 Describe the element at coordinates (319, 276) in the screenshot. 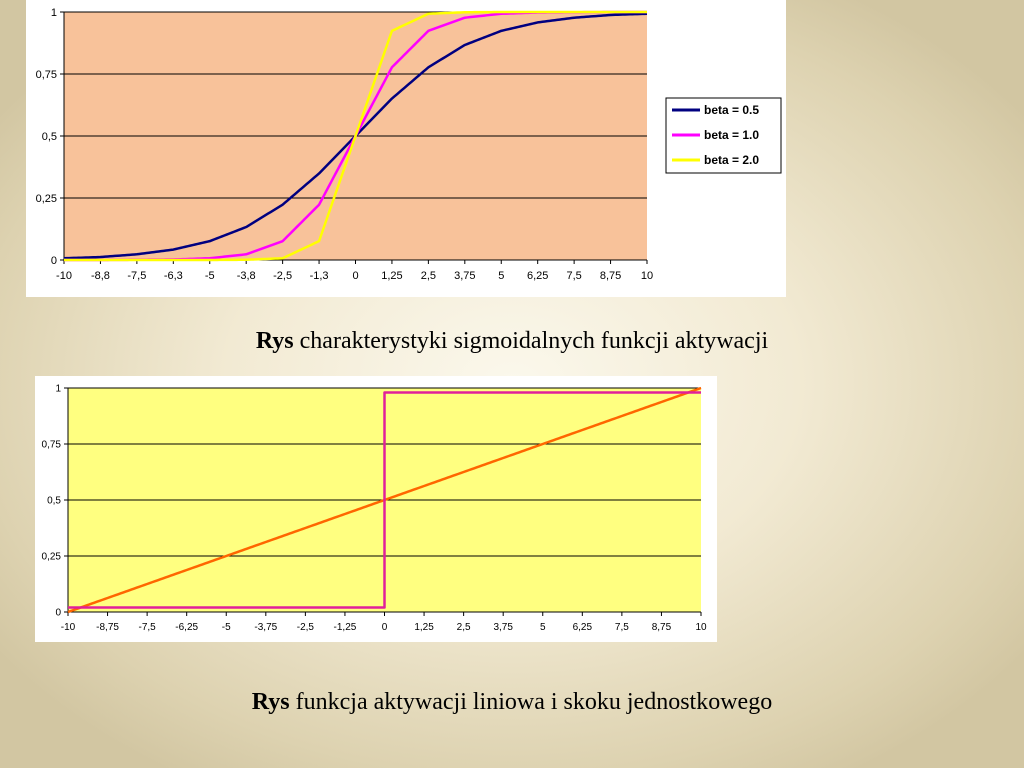

I see `sigmoid-x-tick-label: -1,3` at that location.